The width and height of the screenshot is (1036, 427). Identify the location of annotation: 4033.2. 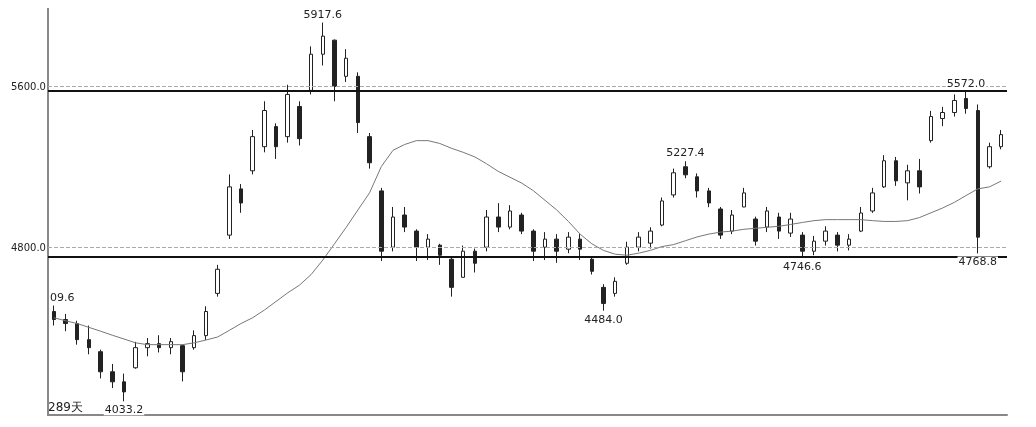
(124, 410).